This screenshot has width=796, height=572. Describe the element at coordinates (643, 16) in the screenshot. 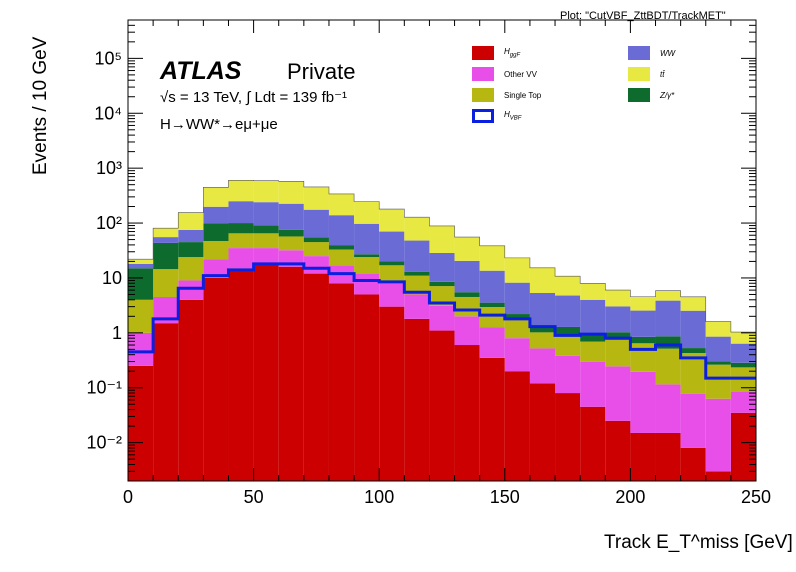

I see `plot-tag: Plot: "CutVBF_ZttBDT/TrackMET"` at that location.